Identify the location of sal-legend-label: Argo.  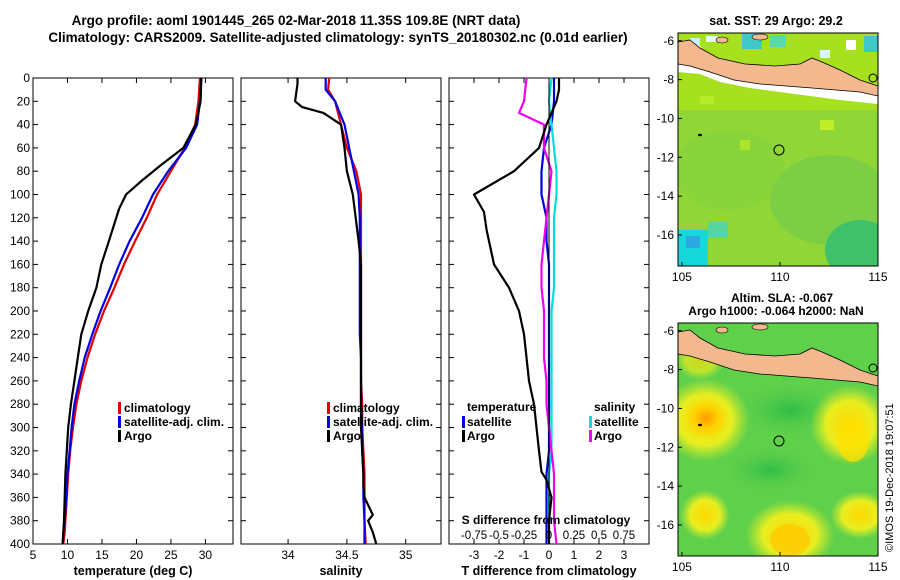
(347, 436).